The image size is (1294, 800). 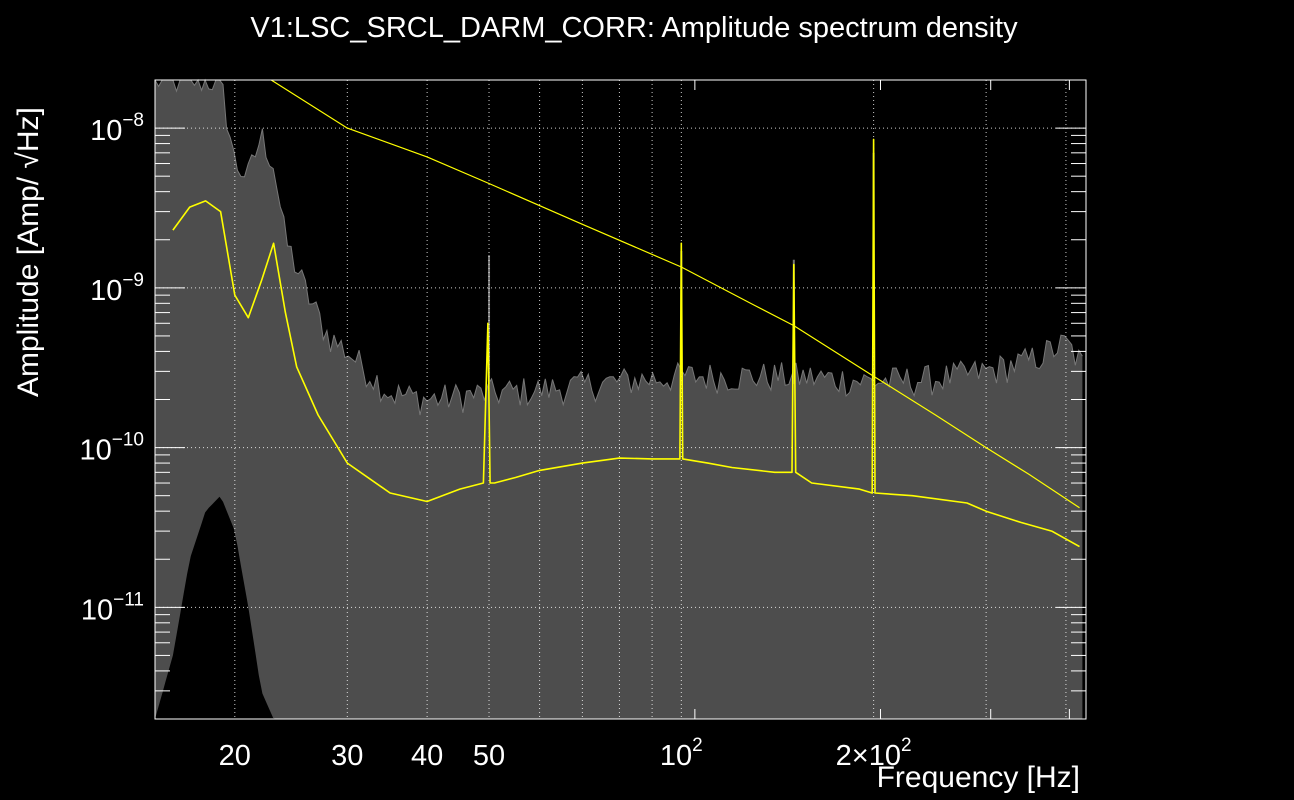 What do you see at coordinates (978, 777) in the screenshot?
I see `x-axis-title: Frequency [Hz]` at bounding box center [978, 777].